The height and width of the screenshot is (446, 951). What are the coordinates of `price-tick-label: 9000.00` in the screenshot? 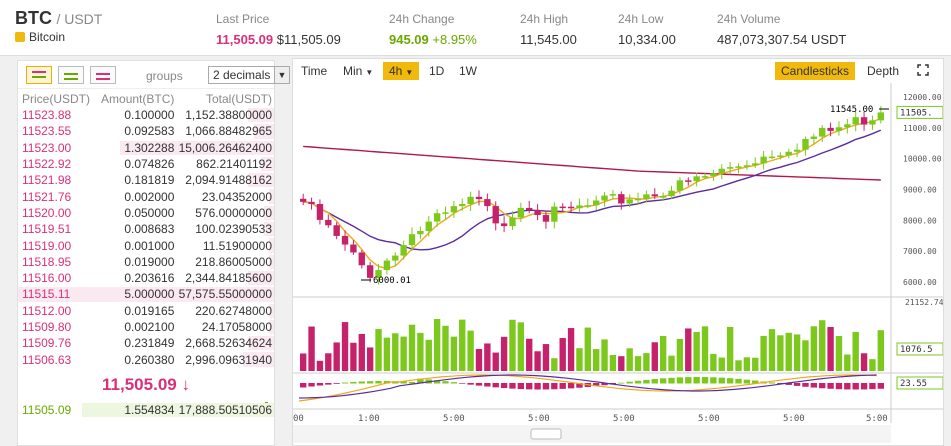 It's located at (920, 190).